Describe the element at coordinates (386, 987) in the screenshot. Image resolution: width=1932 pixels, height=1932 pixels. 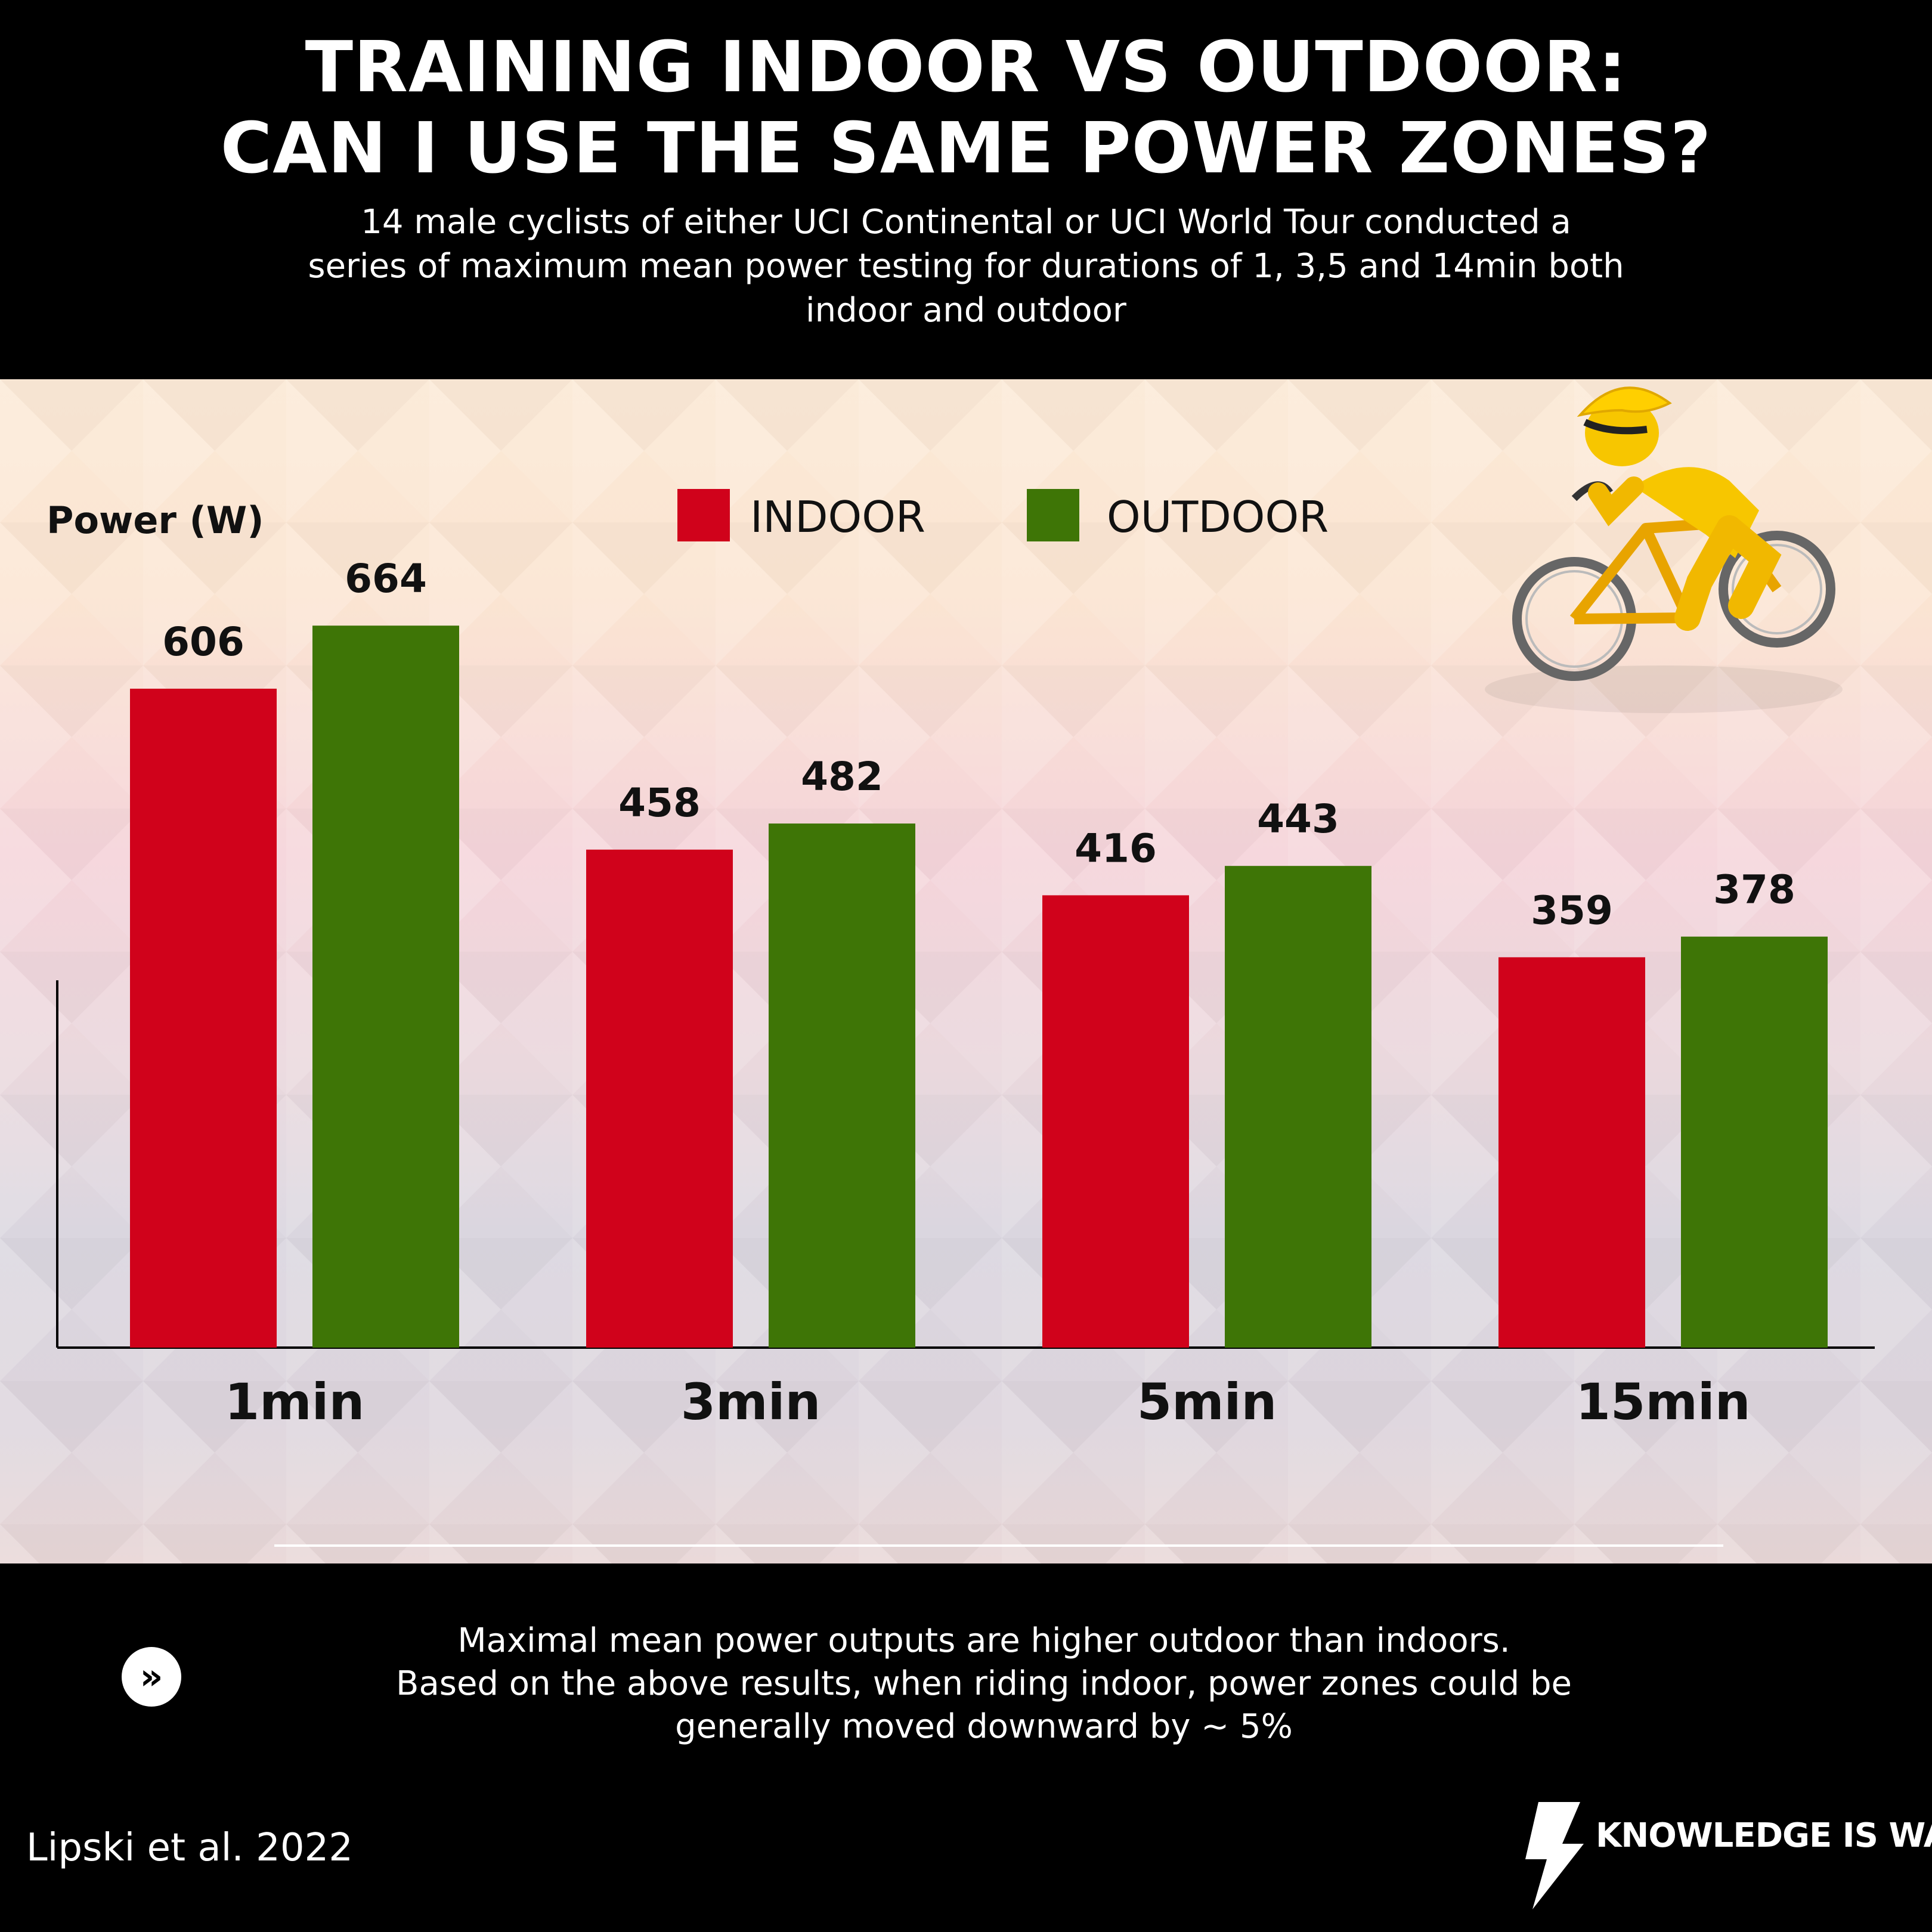
I see `bar-outdoor-1min` at that location.